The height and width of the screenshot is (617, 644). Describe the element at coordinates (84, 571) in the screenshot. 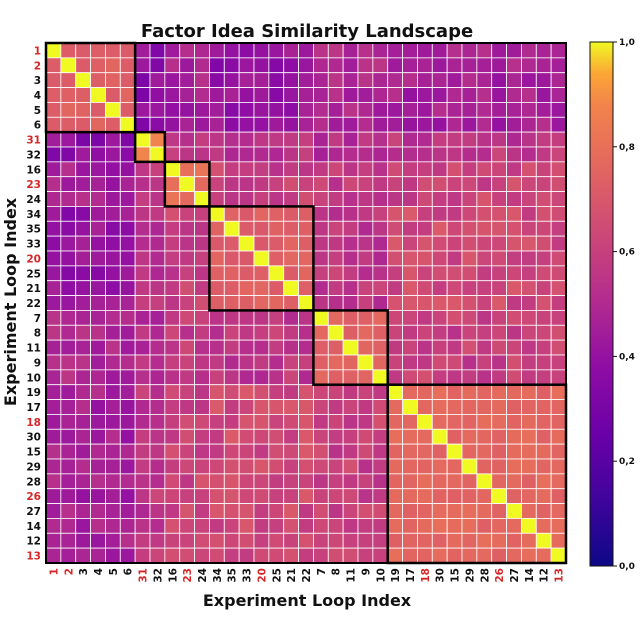

I see `x-tick-label: 3` at that location.